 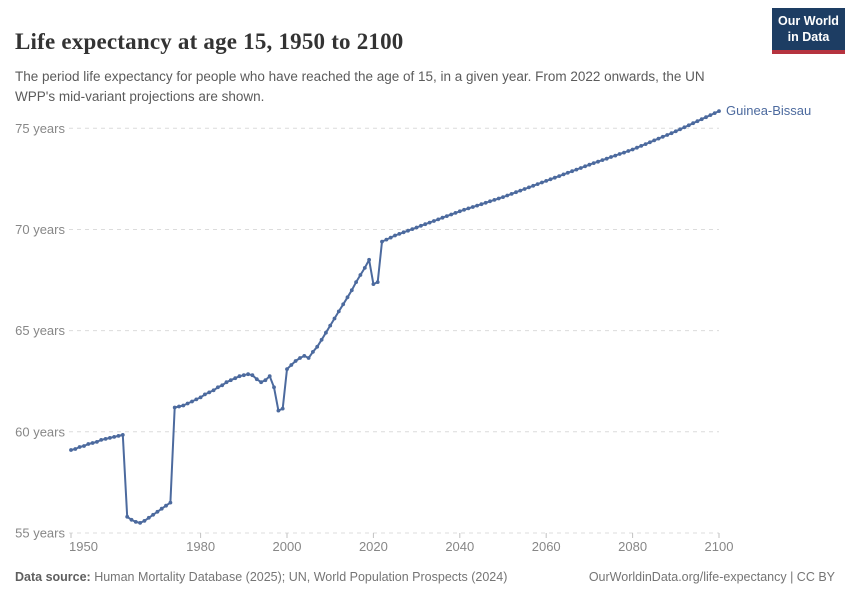 What do you see at coordinates (719, 546) in the screenshot?
I see `x-tick-label-2100: 2100` at bounding box center [719, 546].